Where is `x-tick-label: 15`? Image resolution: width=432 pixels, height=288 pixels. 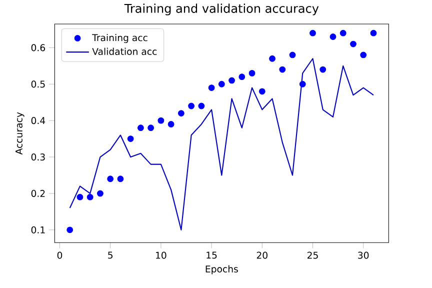 x-tick-label: 15 is located at coordinates (211, 255).